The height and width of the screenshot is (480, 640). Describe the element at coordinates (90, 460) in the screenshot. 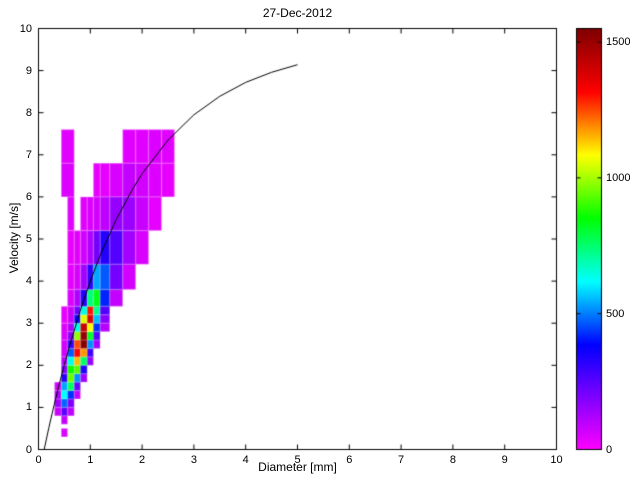

I see `x-tick-label: 1` at that location.